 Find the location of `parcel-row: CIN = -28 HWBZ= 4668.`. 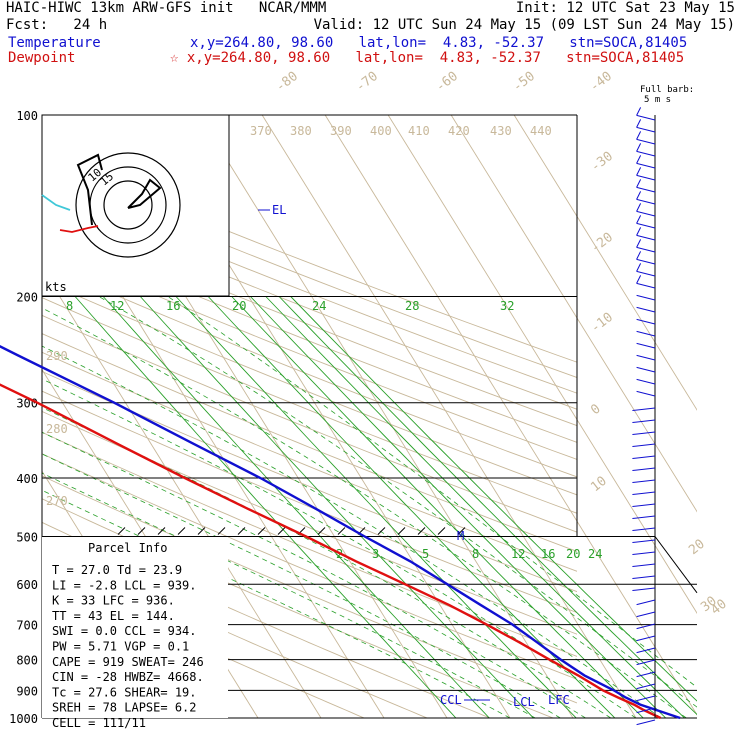

parcel-row: CIN = -28 HWBZ= 4668. is located at coordinates (128, 677).